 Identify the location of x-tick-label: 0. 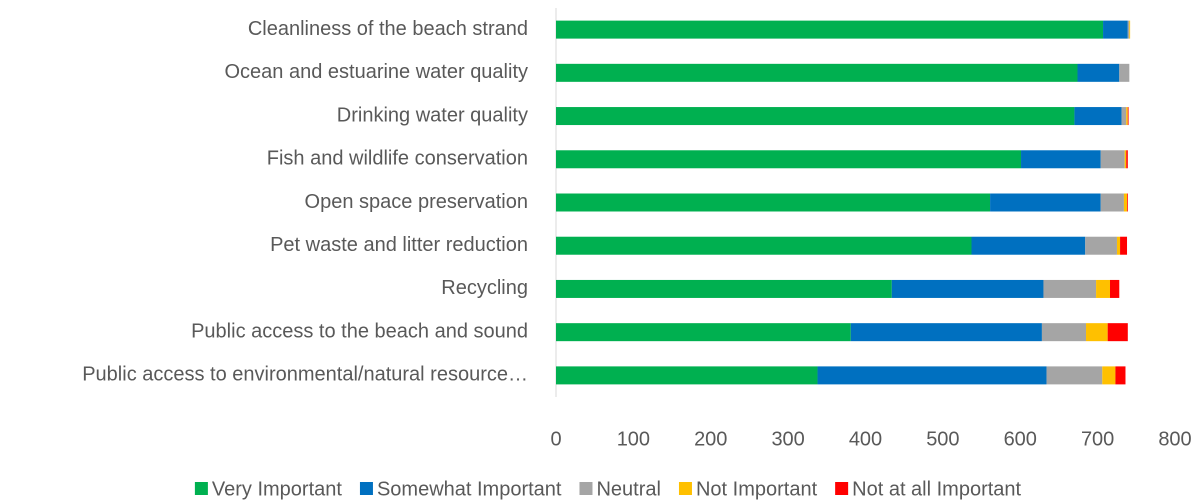
(555, 439).